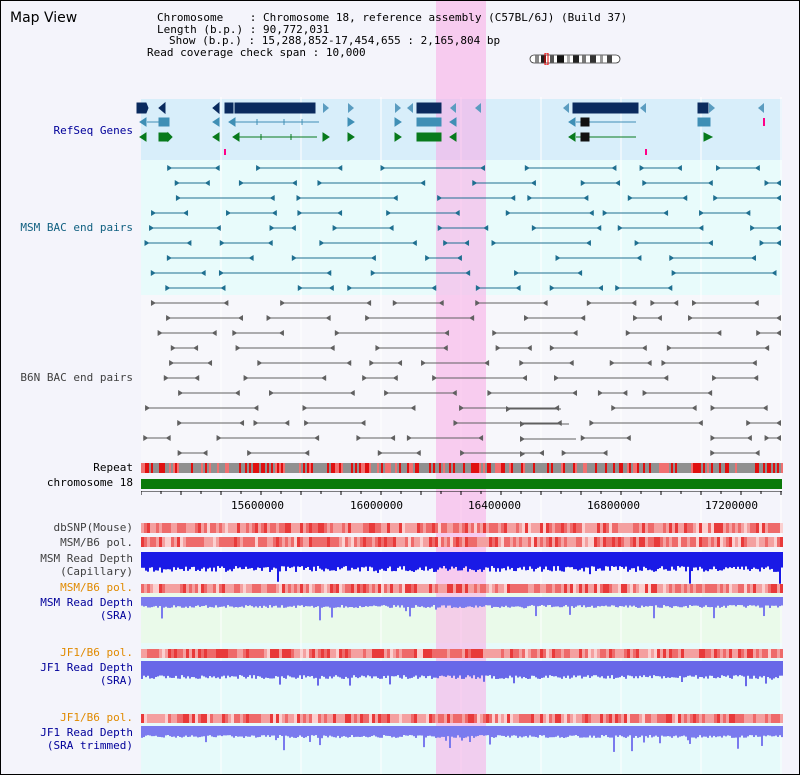 The height and width of the screenshot is (775, 800). I want to click on msm-depth-capillary-label-2: (Capillary), so click(96, 571).